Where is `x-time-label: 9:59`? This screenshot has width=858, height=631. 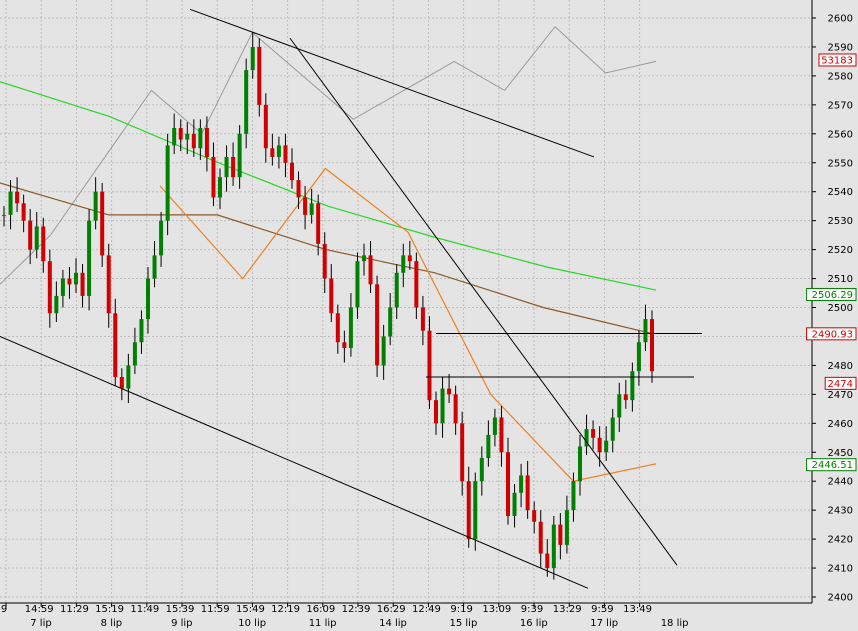
x-time-label: 9:59 is located at coordinates (602, 609).